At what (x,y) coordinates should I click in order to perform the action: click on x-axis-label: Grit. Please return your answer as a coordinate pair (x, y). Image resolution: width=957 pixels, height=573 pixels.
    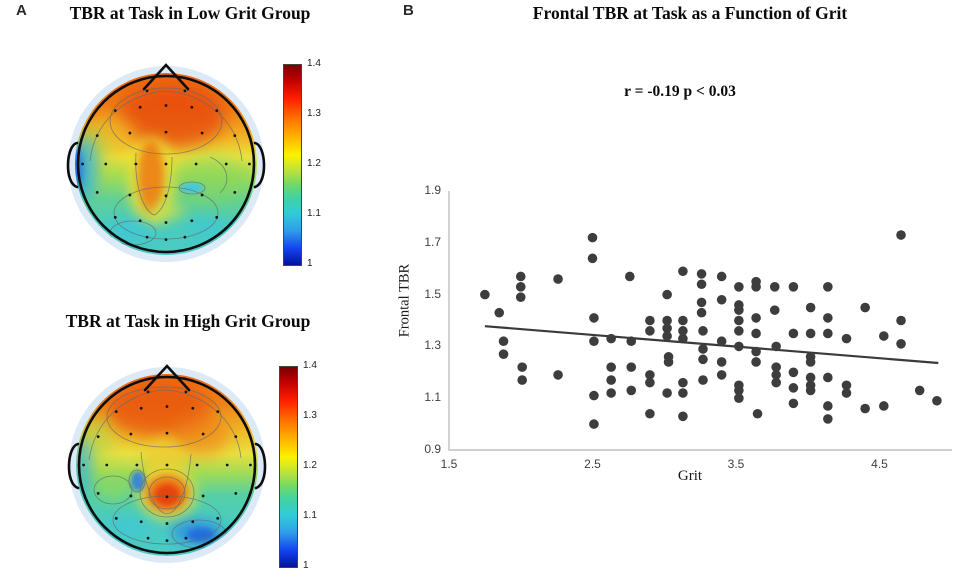
    Looking at the image, I should click on (690, 476).